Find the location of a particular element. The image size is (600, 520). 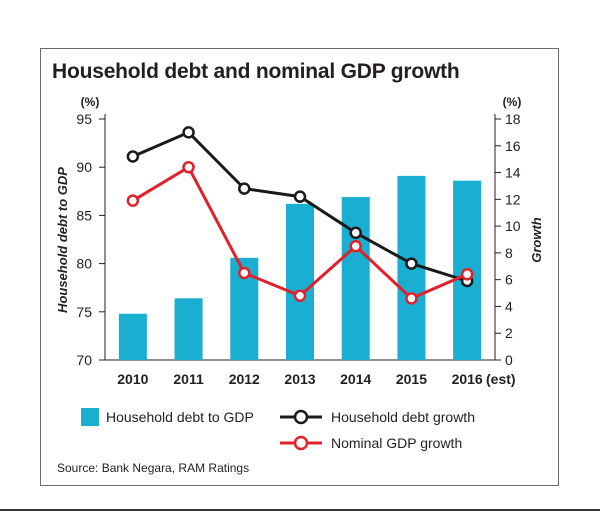

left-tick-label: 75 is located at coordinates (84, 312).